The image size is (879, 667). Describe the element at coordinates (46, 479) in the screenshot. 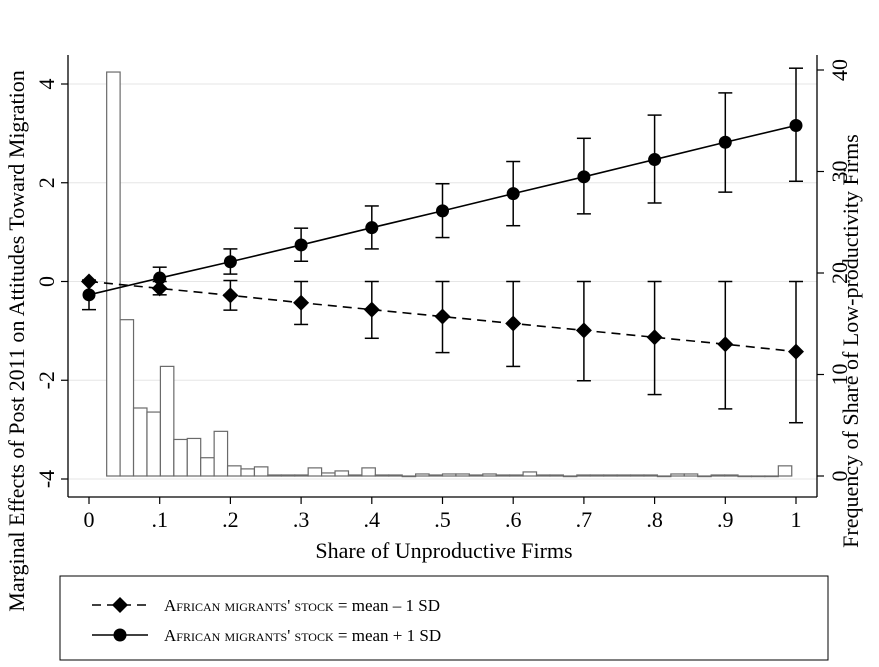

I see `y-left-tick-label: -4` at that location.